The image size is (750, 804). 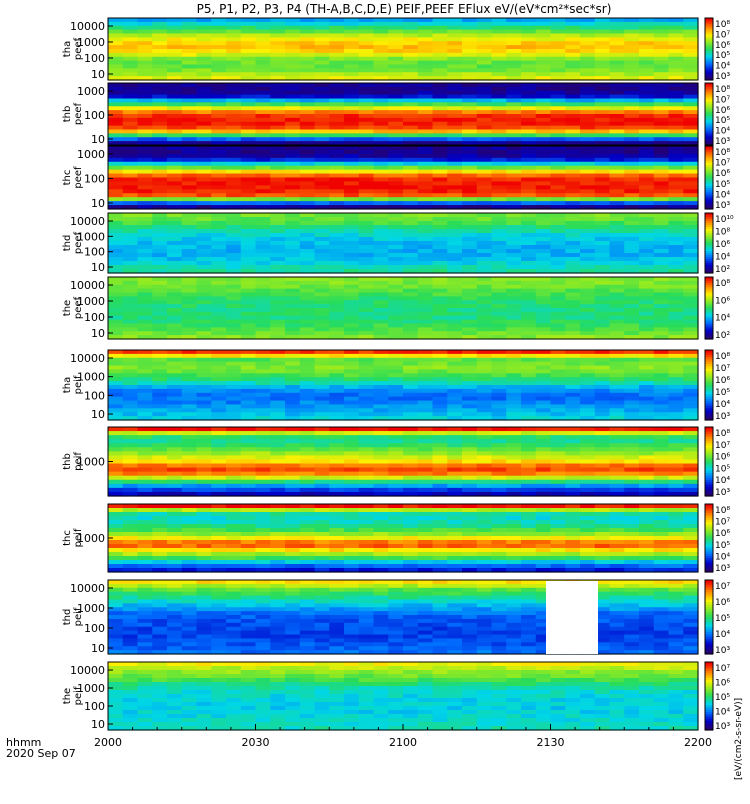 I want to click on colorbar-tick-label: 10⁶, so click(x=722, y=301).